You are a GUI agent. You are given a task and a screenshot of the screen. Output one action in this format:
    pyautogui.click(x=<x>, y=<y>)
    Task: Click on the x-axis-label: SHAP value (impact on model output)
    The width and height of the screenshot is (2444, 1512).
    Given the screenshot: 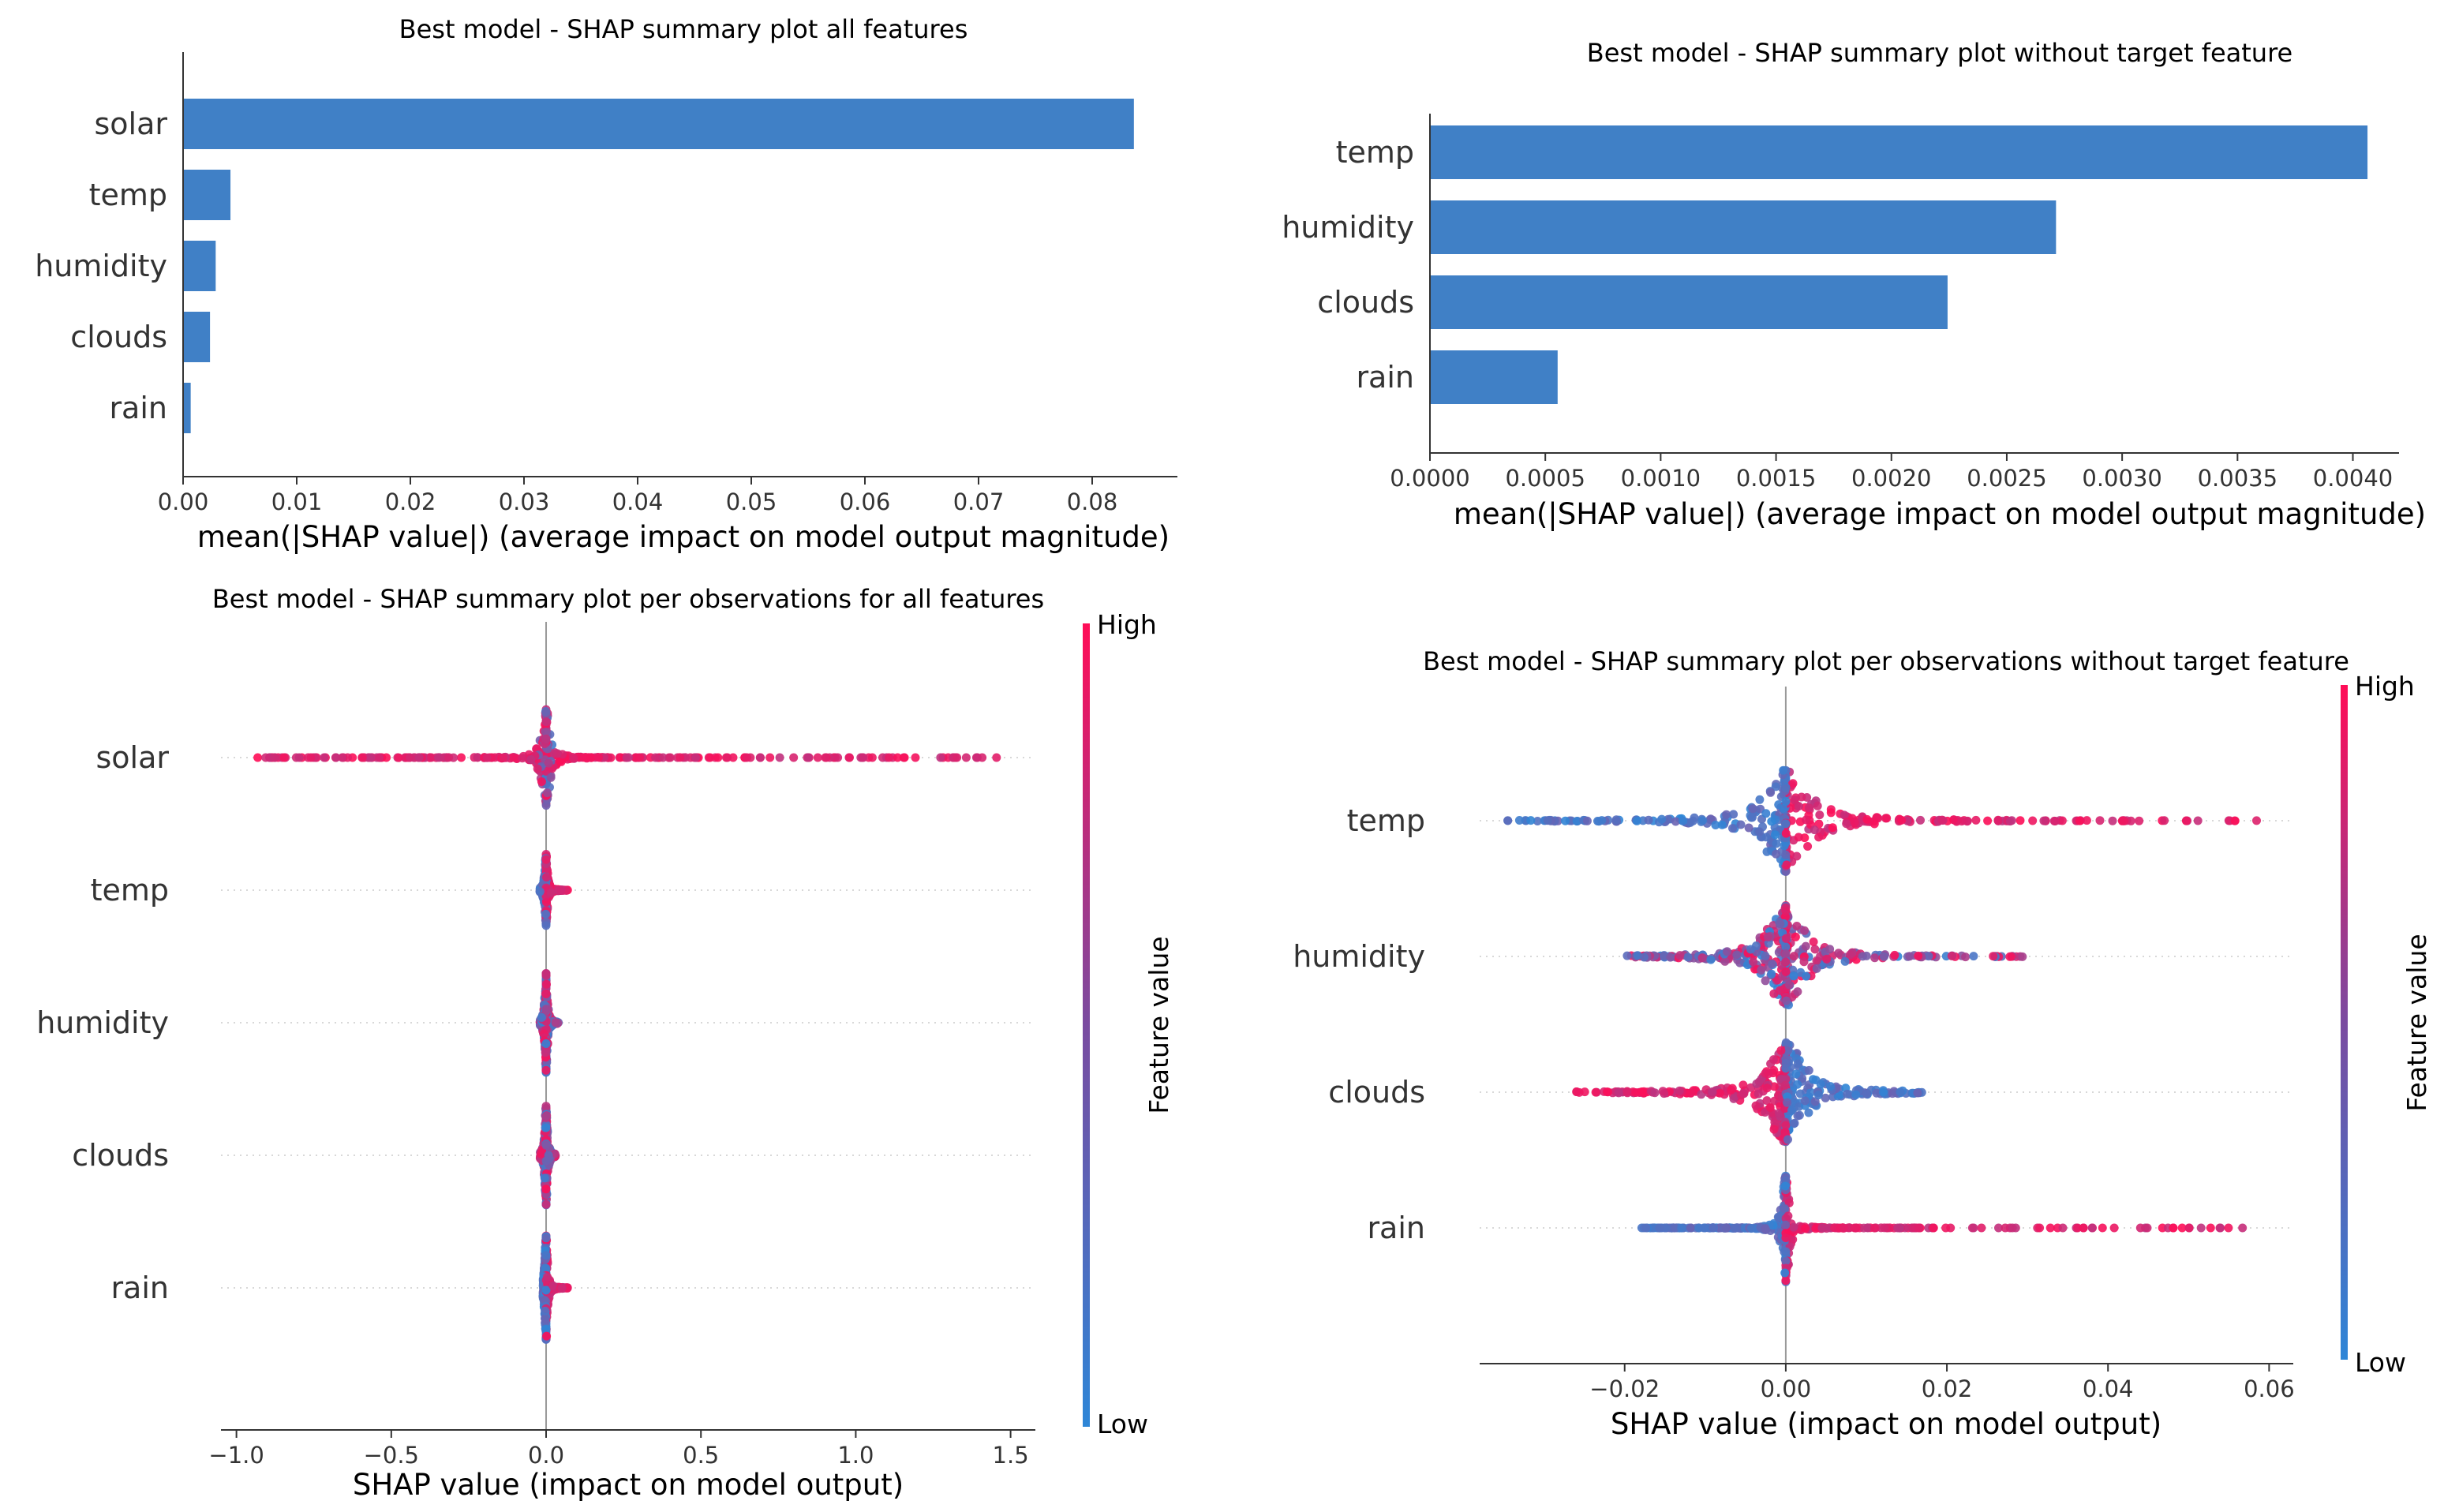 What is the action you would take?
    pyautogui.click(x=628, y=1485)
    